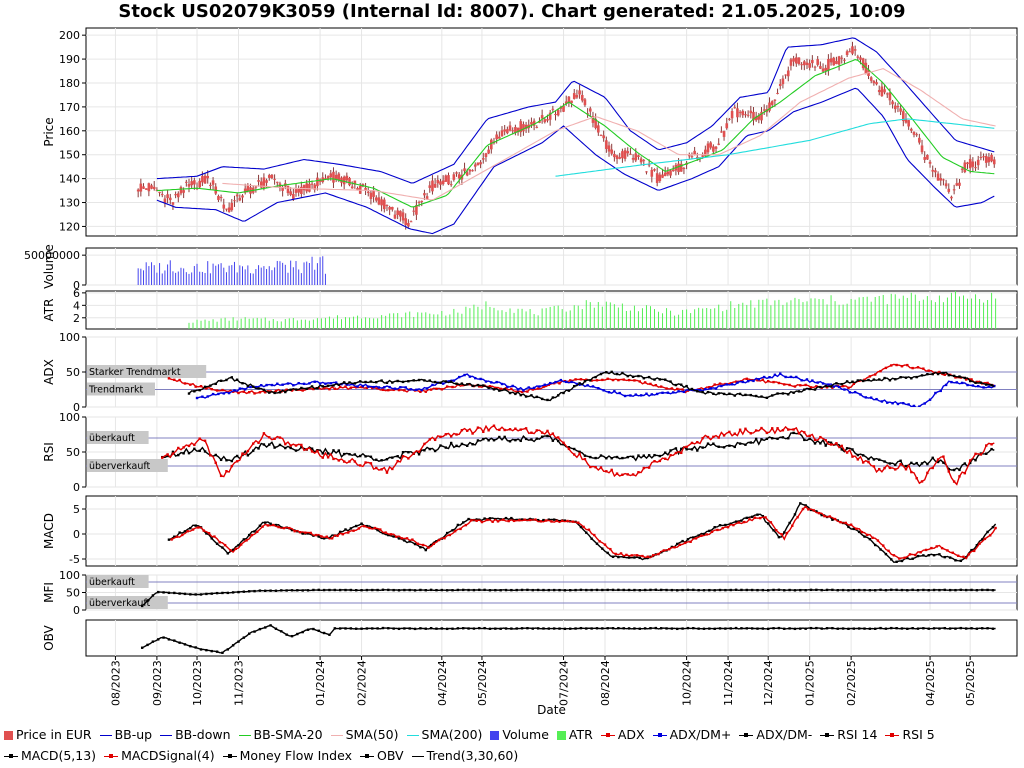 This screenshot has width=1024, height=768. Describe the element at coordinates (49, 266) in the screenshot. I see `volume-axis-label: Volume` at that location.